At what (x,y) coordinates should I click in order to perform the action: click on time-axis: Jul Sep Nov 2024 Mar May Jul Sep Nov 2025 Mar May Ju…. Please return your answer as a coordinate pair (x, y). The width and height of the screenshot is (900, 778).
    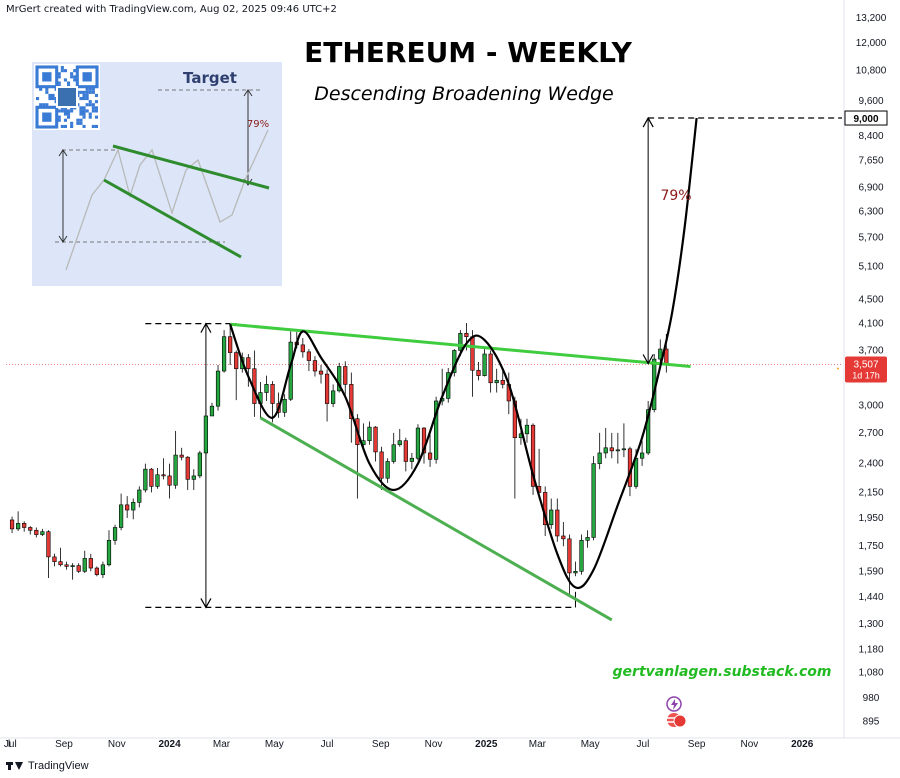
    Looking at the image, I should click on (450, 743).